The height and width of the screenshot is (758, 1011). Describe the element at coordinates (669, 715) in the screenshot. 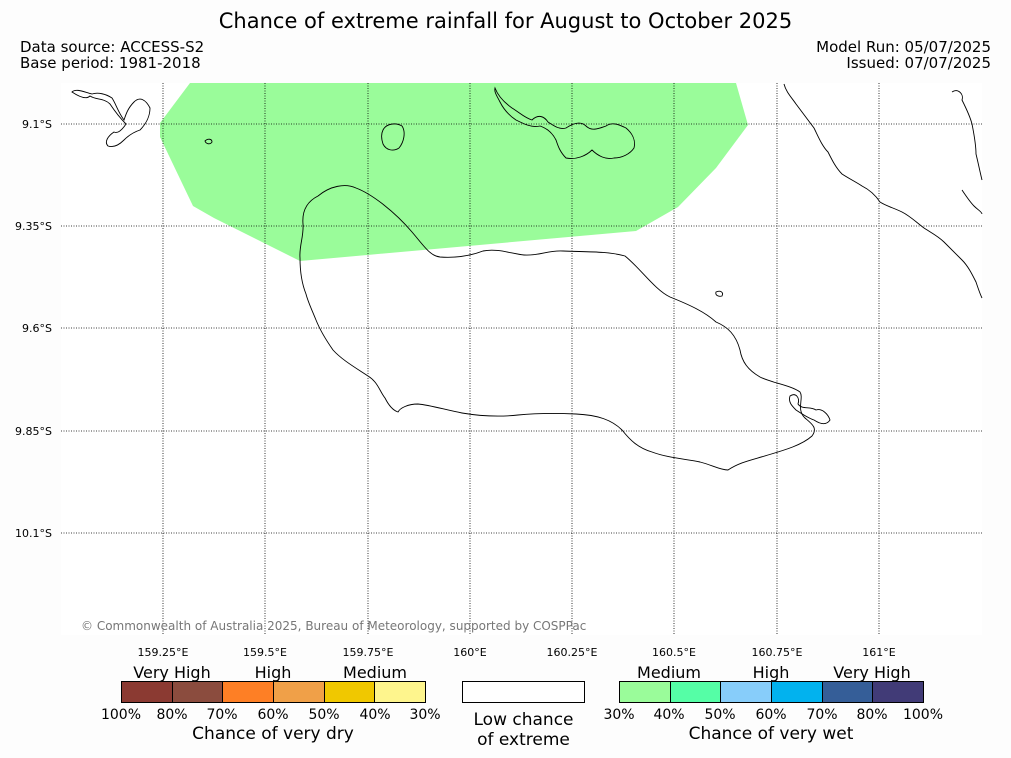

I see `wet-tick-label: 40%` at that location.